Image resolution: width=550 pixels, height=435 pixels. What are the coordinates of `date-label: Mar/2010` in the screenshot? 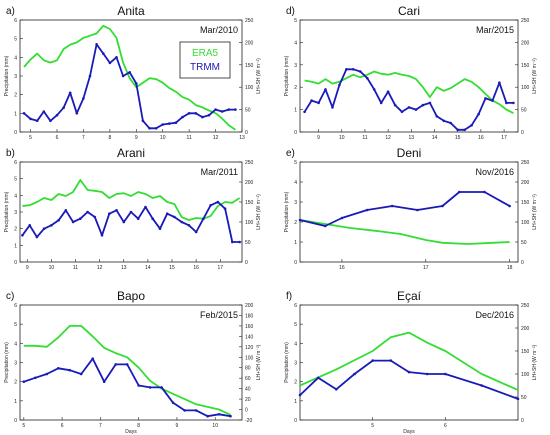 It's located at (219, 30).